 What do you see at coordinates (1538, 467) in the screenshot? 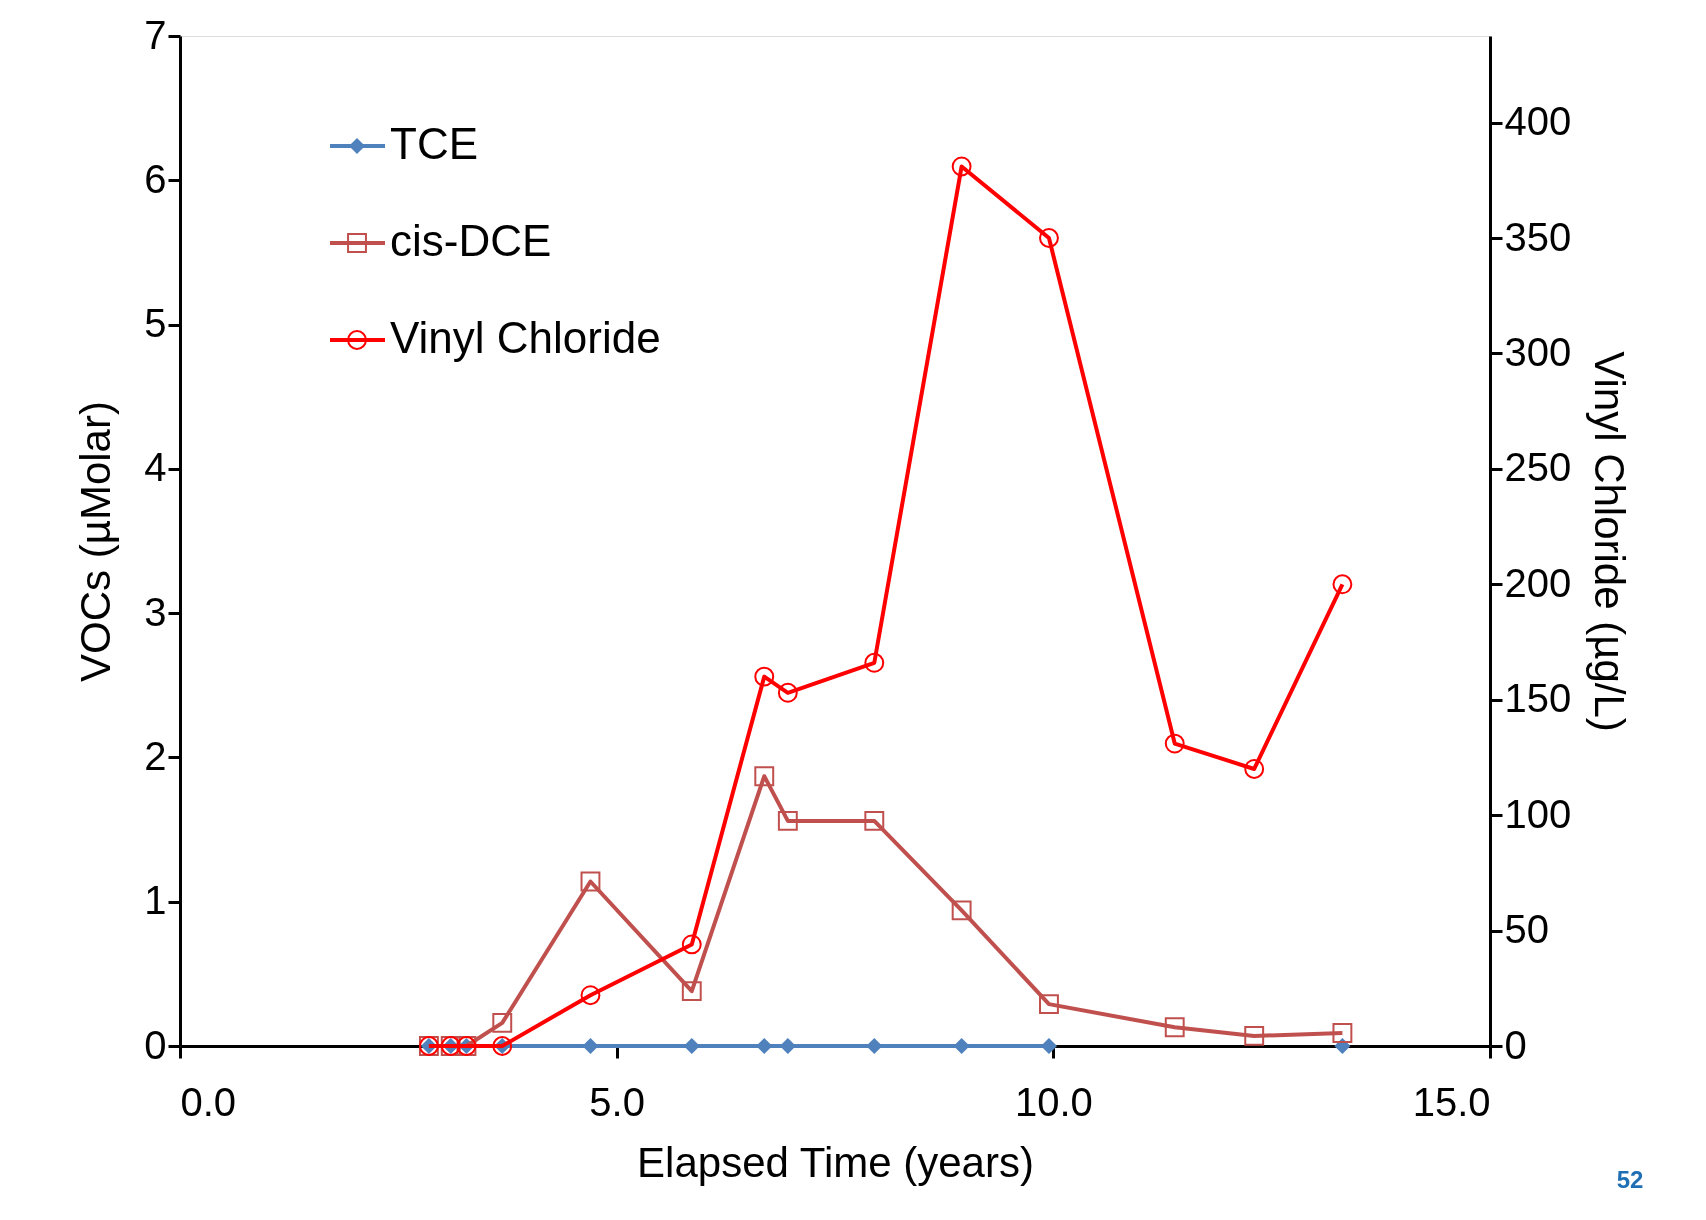
I see `y2-tick-label: 250` at bounding box center [1538, 467].